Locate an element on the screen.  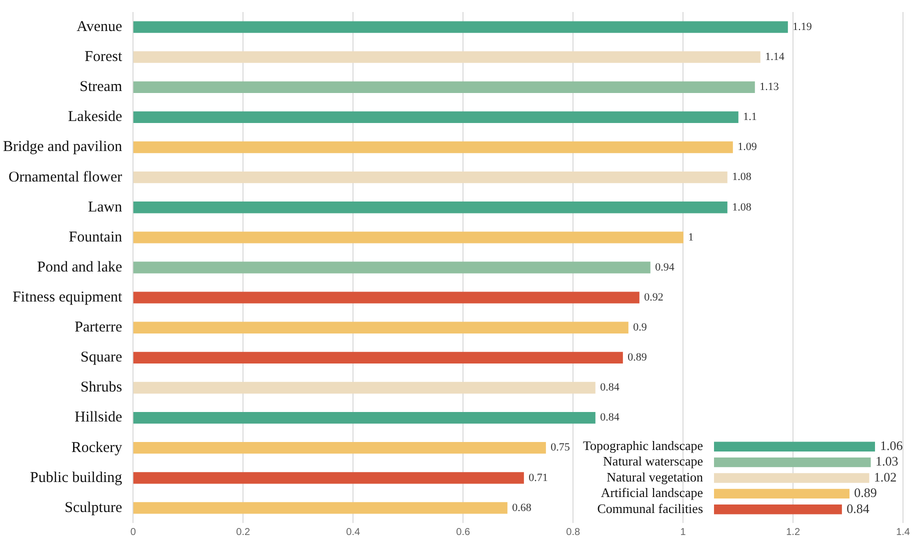
x-tick-label: 1.2 is located at coordinates (793, 532).